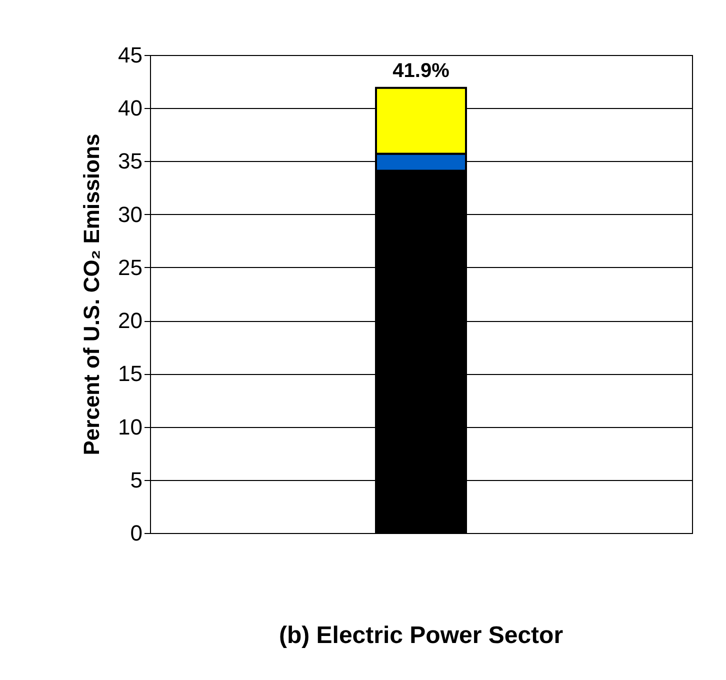  Describe the element at coordinates (130, 55) in the screenshot. I see `y-tick-label: 45` at that location.